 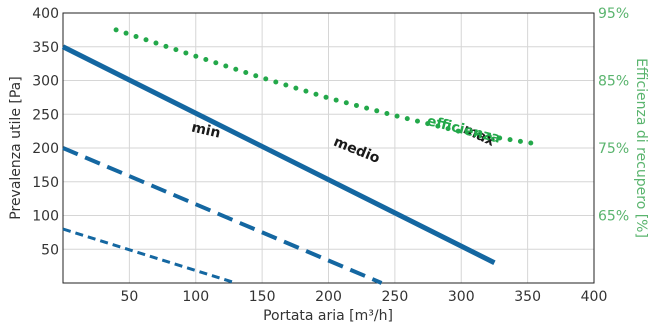 What do you see at coordinates (613, 14) in the screenshot?
I see `y2-tick-label: 95%` at bounding box center [613, 14].